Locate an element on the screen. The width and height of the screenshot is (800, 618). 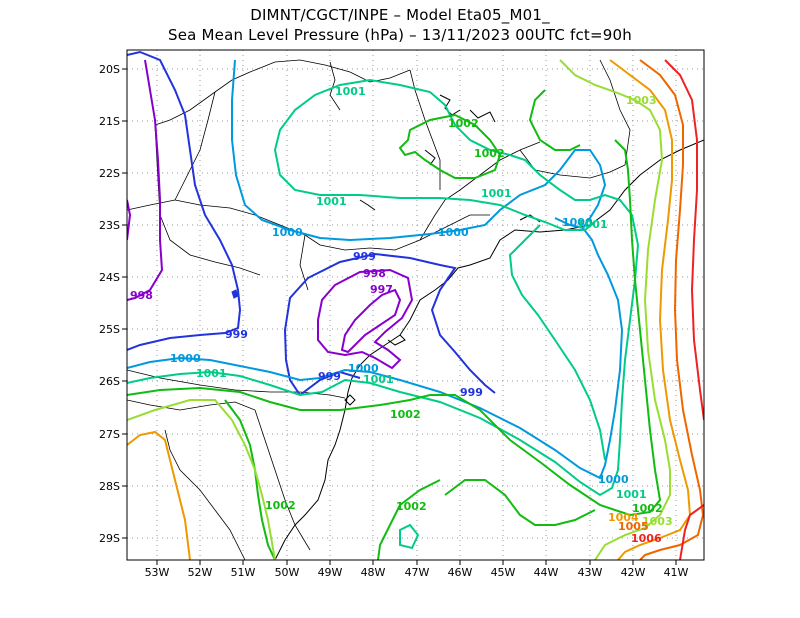
label-1001-north: 1001 is located at coordinates (350, 91).